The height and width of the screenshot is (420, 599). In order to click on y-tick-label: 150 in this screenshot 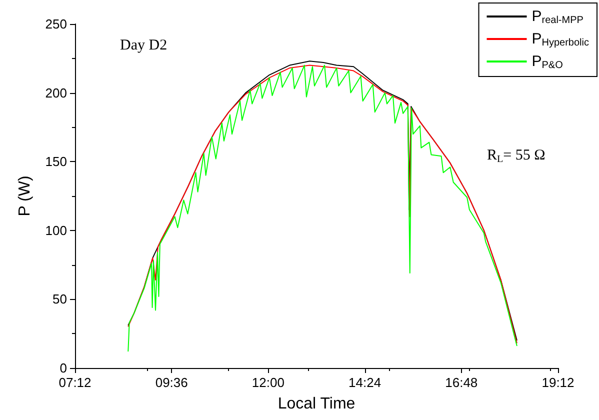, I will do `click(56, 162)`.